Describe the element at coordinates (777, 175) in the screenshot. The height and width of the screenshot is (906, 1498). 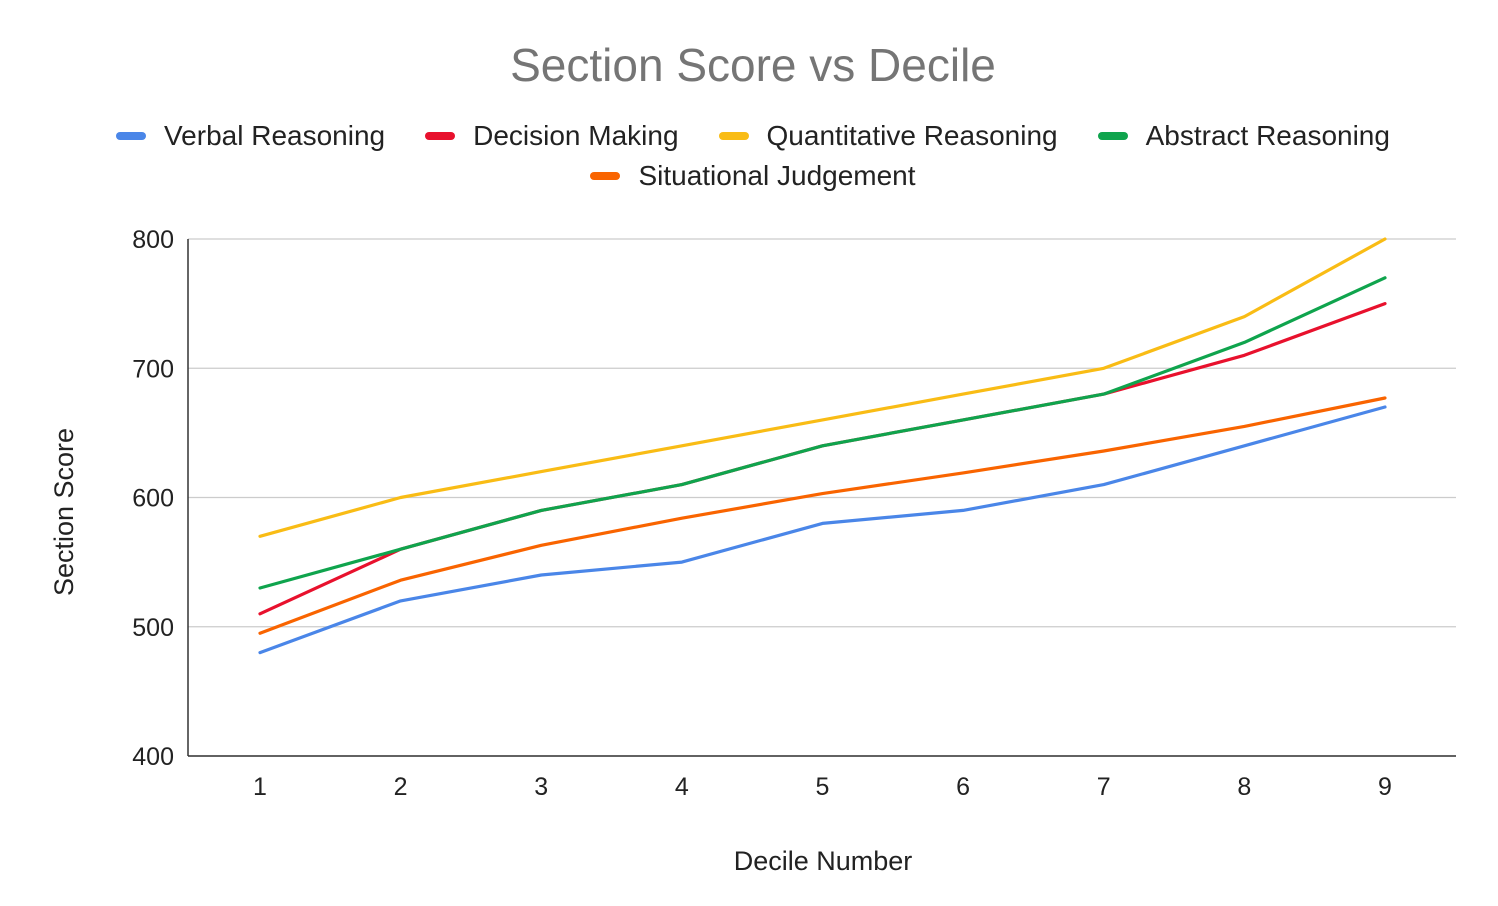
I see `legend-label-situational-judgement: Situational Judgement` at that location.